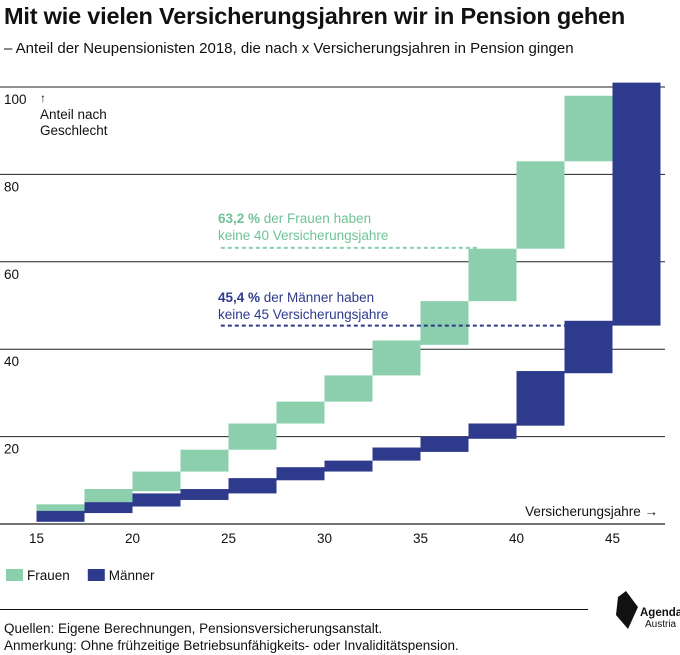 This screenshot has height=655, width=680. What do you see at coordinates (612, 538) in the screenshot?
I see `x-tick-label: 45` at bounding box center [612, 538].